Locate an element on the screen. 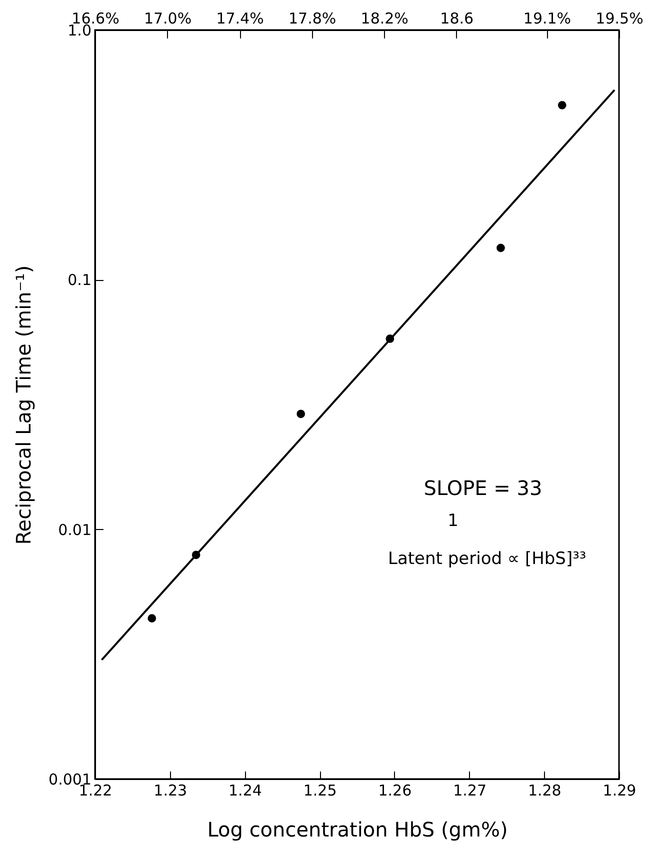  x-tick-label: 1.27 is located at coordinates (469, 791).